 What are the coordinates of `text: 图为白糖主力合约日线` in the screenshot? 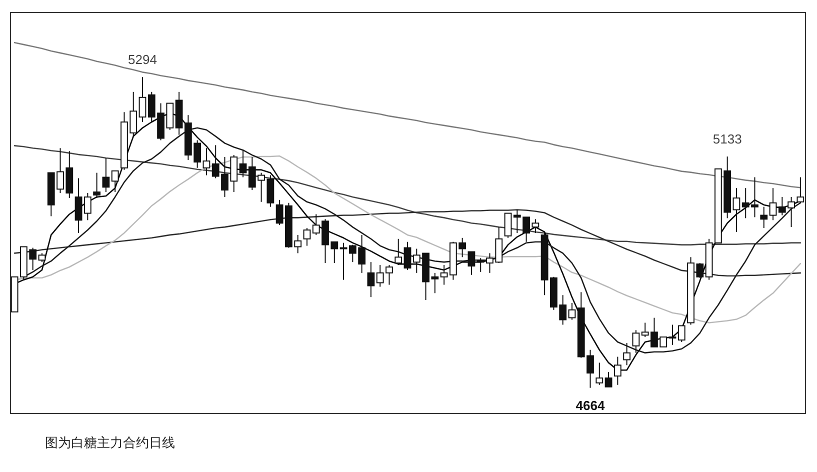 It's located at (110, 443).